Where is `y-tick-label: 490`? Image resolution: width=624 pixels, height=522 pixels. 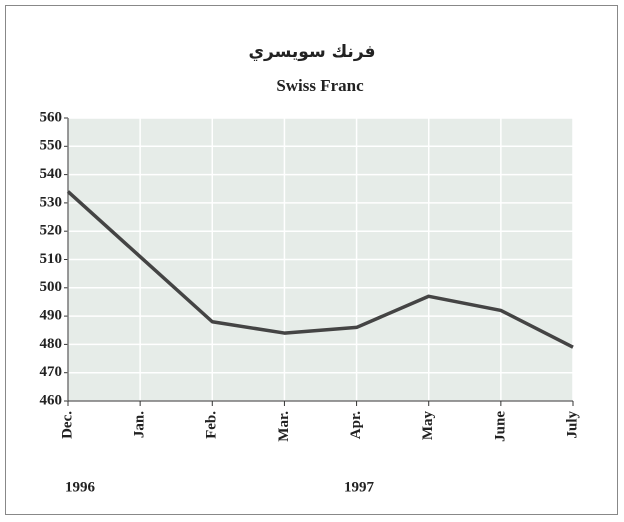
y-tick-label: 490 is located at coordinates (51, 316).